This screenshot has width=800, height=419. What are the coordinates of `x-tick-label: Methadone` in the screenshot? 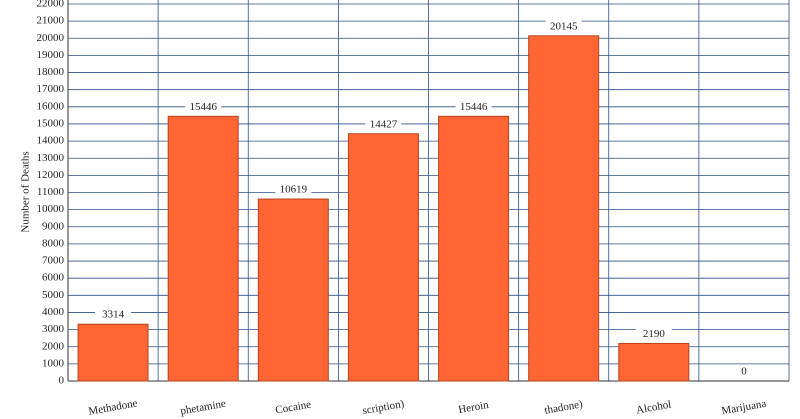 It's located at (113, 407).